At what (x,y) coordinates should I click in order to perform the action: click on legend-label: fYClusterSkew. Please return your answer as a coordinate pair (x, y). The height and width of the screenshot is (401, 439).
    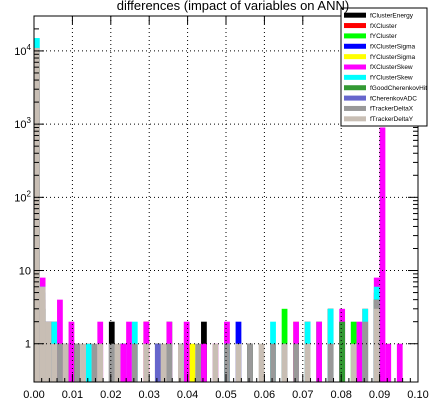
    Looking at the image, I should click on (391, 78).